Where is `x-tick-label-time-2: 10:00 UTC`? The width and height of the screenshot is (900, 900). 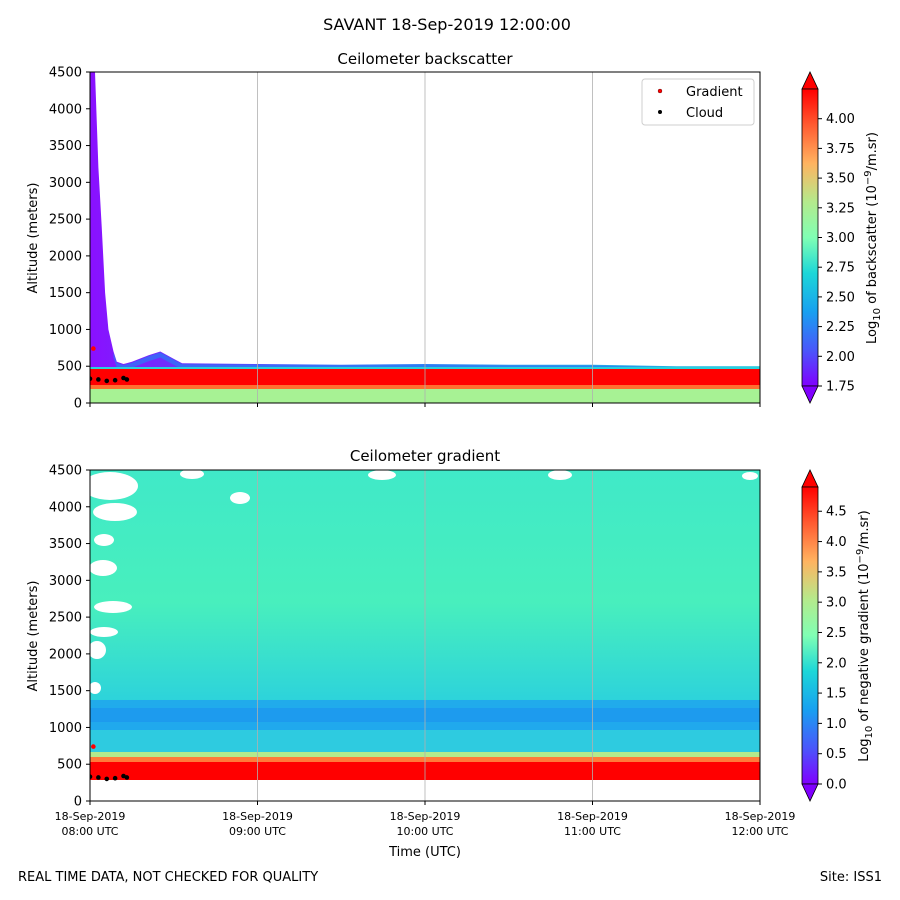 x-tick-label-time-2: 10:00 UTC is located at coordinates (424, 831).